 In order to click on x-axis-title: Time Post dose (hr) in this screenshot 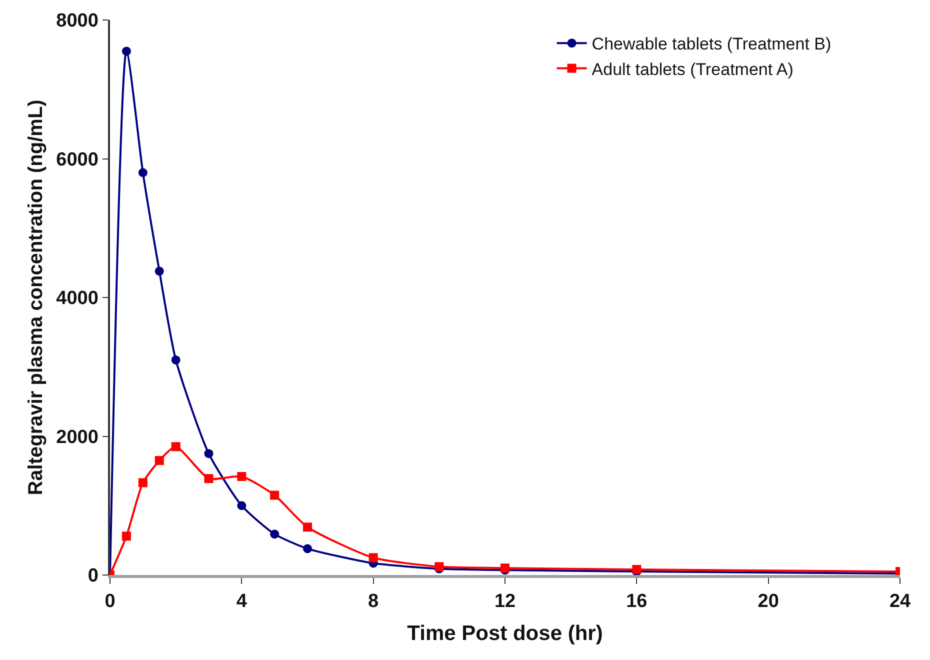, I will do `click(505, 633)`.